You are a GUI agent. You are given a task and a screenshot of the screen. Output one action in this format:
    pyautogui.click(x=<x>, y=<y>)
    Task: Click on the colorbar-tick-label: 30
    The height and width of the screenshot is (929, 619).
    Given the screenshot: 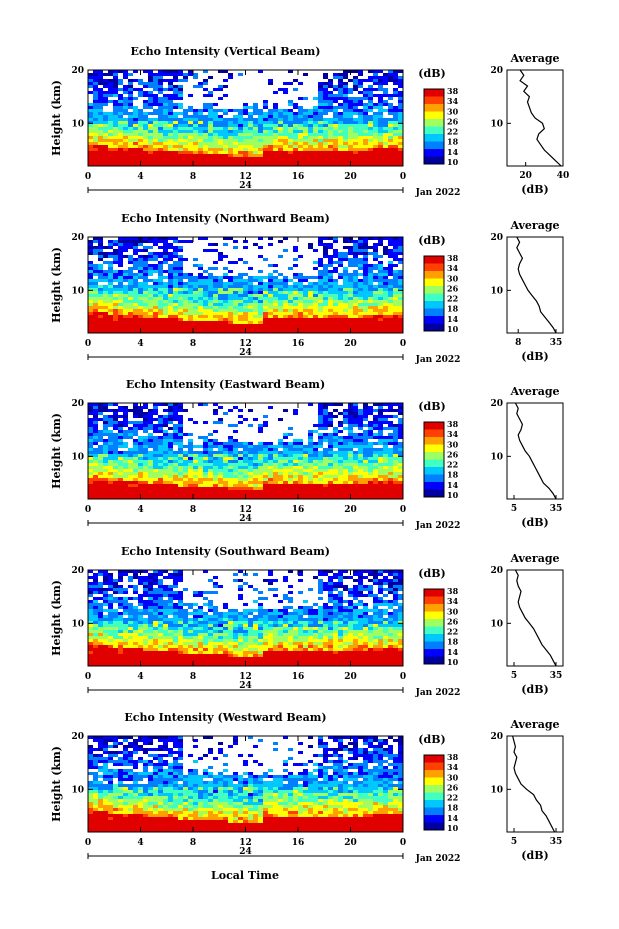 What is the action you would take?
    pyautogui.click(x=453, y=444)
    